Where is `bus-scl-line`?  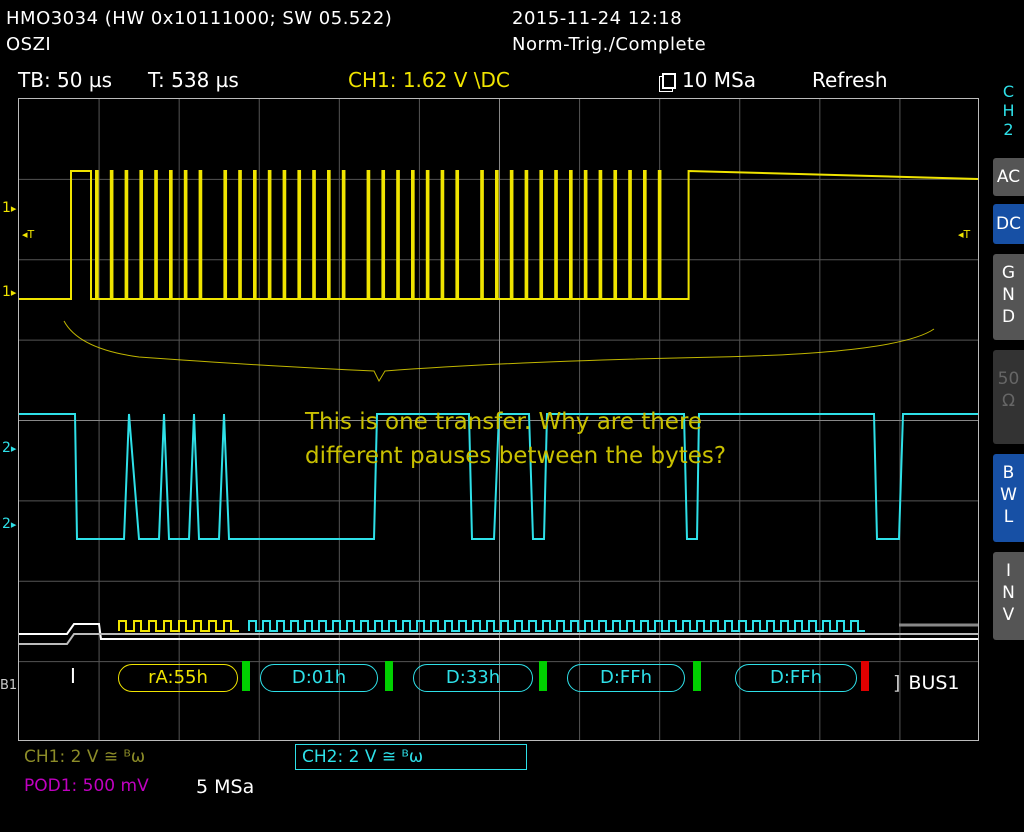 bus-scl-line is located at coordinates (498, 631).